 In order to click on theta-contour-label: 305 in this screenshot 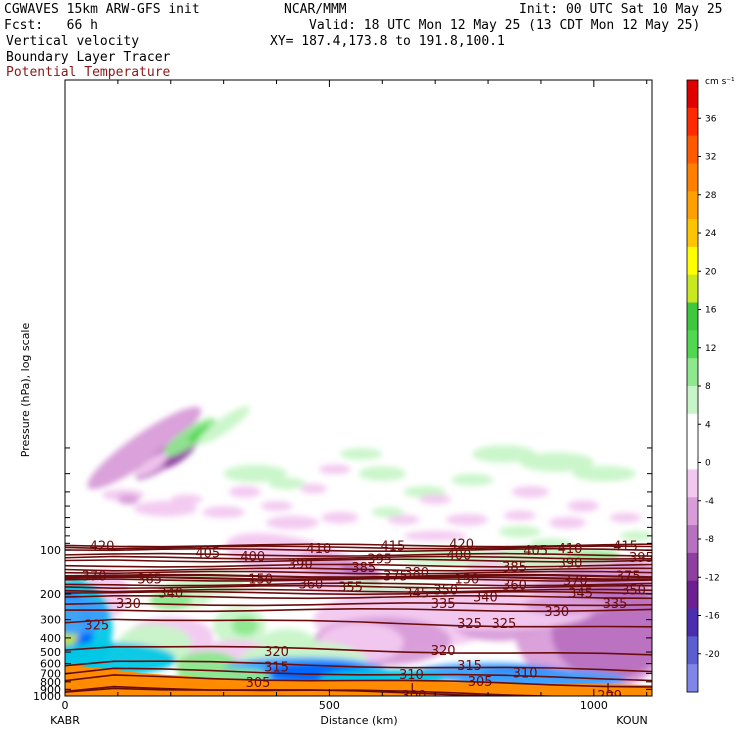, I will do `click(480, 682)`.